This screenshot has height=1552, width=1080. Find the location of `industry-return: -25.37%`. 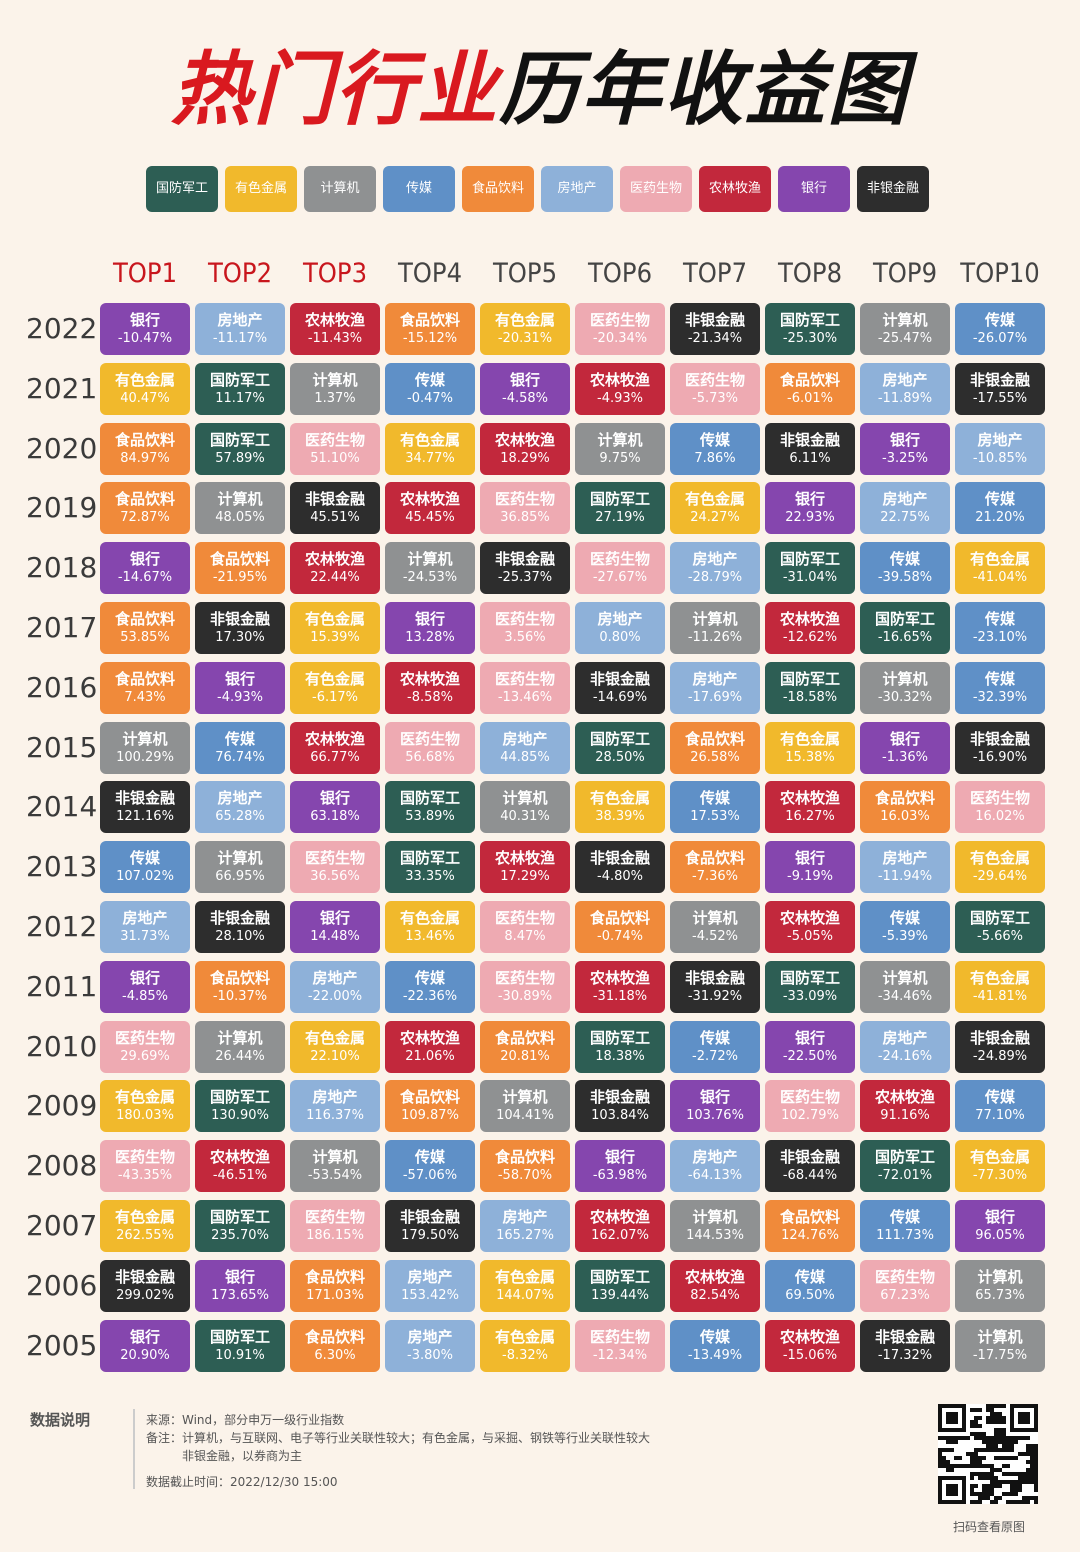

industry-return: -25.37% is located at coordinates (525, 577).